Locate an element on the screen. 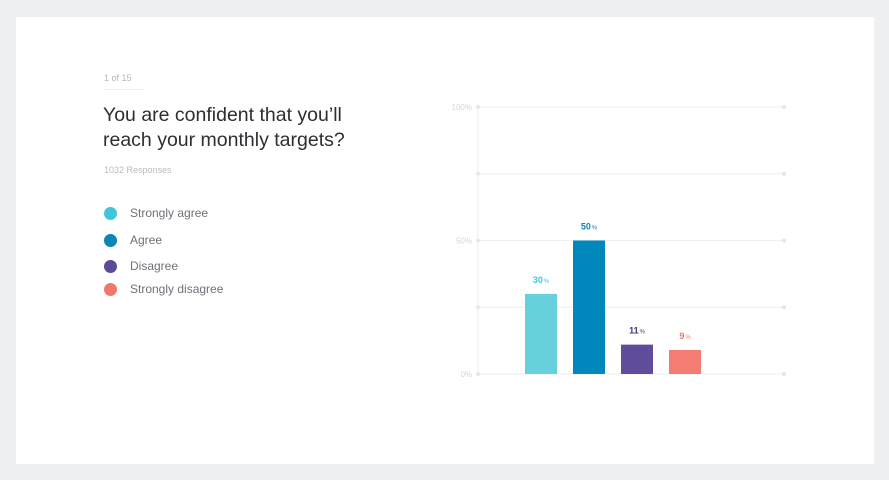 The height and width of the screenshot is (480, 889). legend-label: Disagree is located at coordinates (154, 266).